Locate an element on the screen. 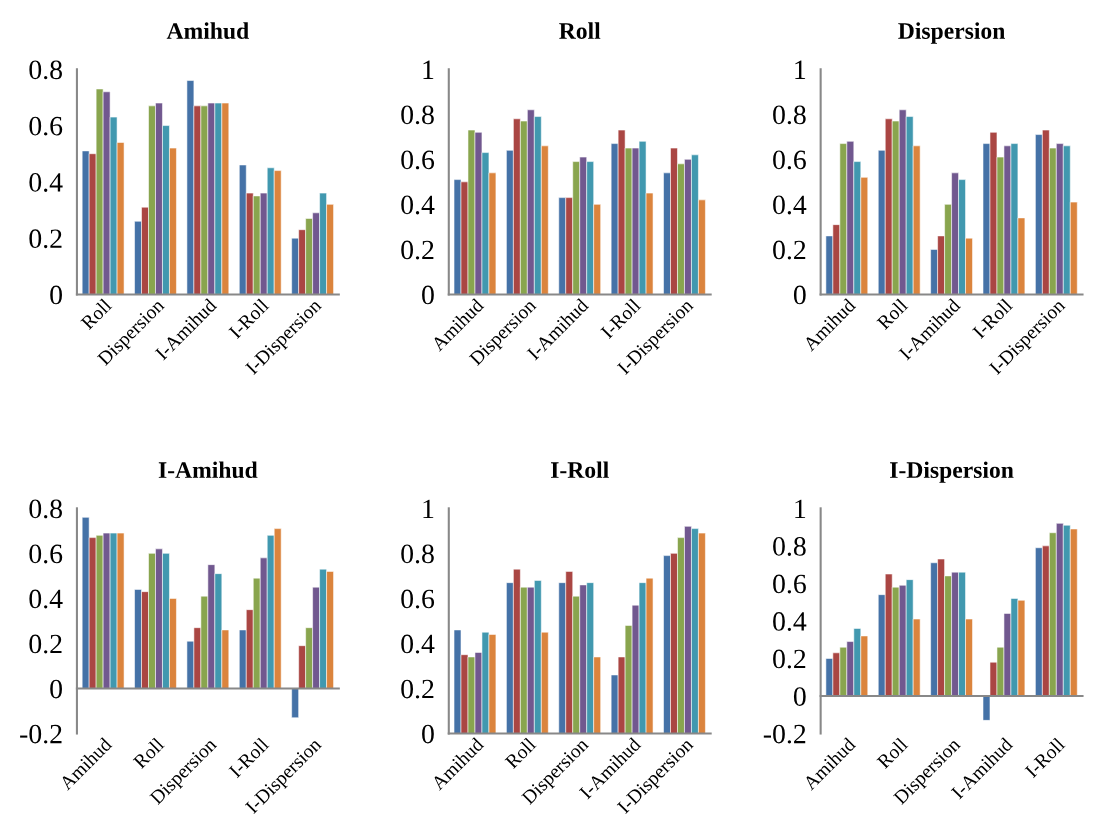 The width and height of the screenshot is (1099, 815). chart-title: Dispersion is located at coordinates (952, 33).